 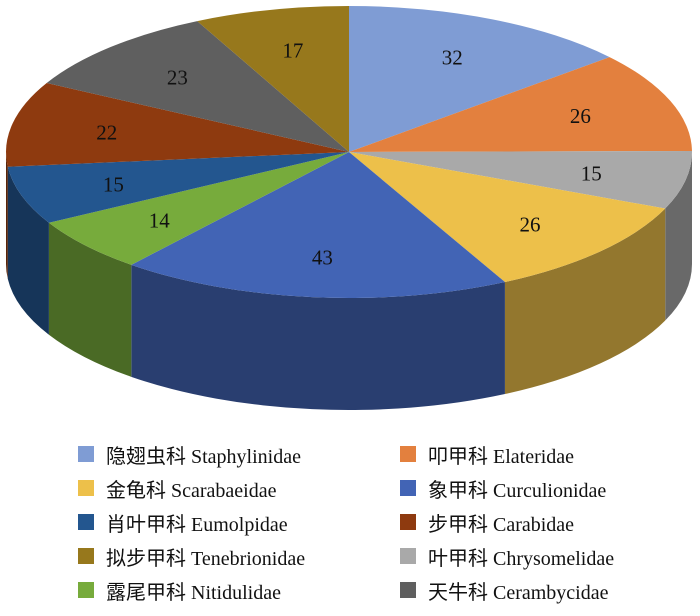 I want to click on legend-label: 象甲科 Curculionidae, so click(x=517, y=490).